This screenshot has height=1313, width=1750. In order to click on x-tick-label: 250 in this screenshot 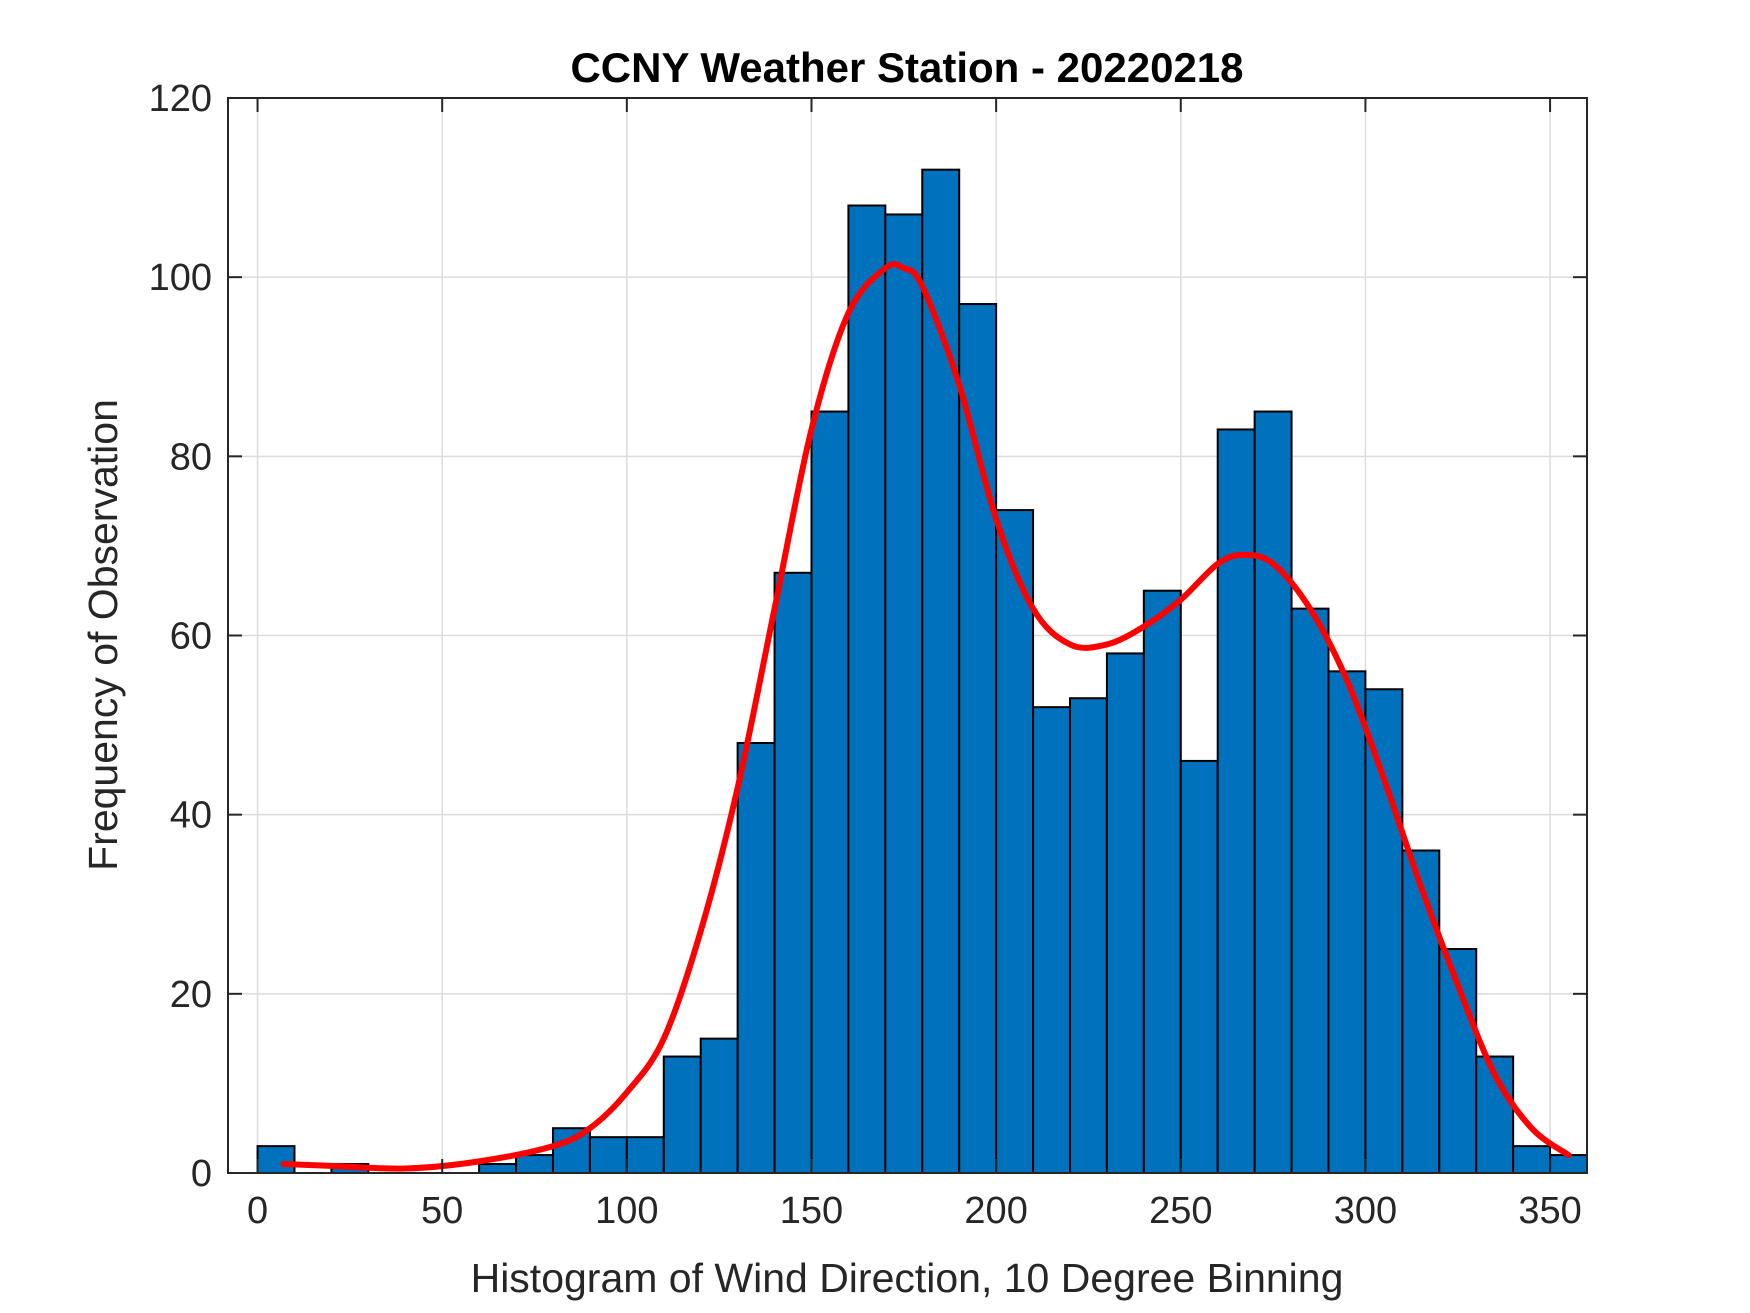, I will do `click(1180, 1211)`.